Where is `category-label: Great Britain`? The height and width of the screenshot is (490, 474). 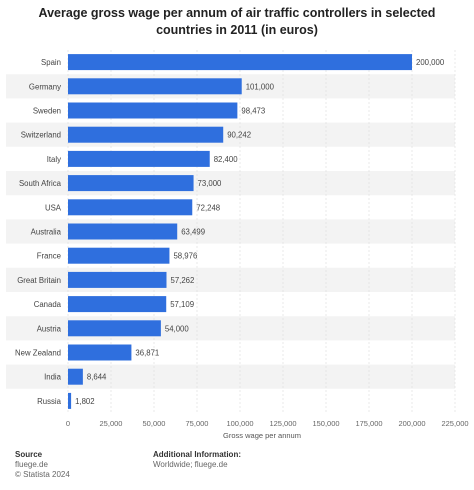
category-label: Great Britain is located at coordinates (39, 280).